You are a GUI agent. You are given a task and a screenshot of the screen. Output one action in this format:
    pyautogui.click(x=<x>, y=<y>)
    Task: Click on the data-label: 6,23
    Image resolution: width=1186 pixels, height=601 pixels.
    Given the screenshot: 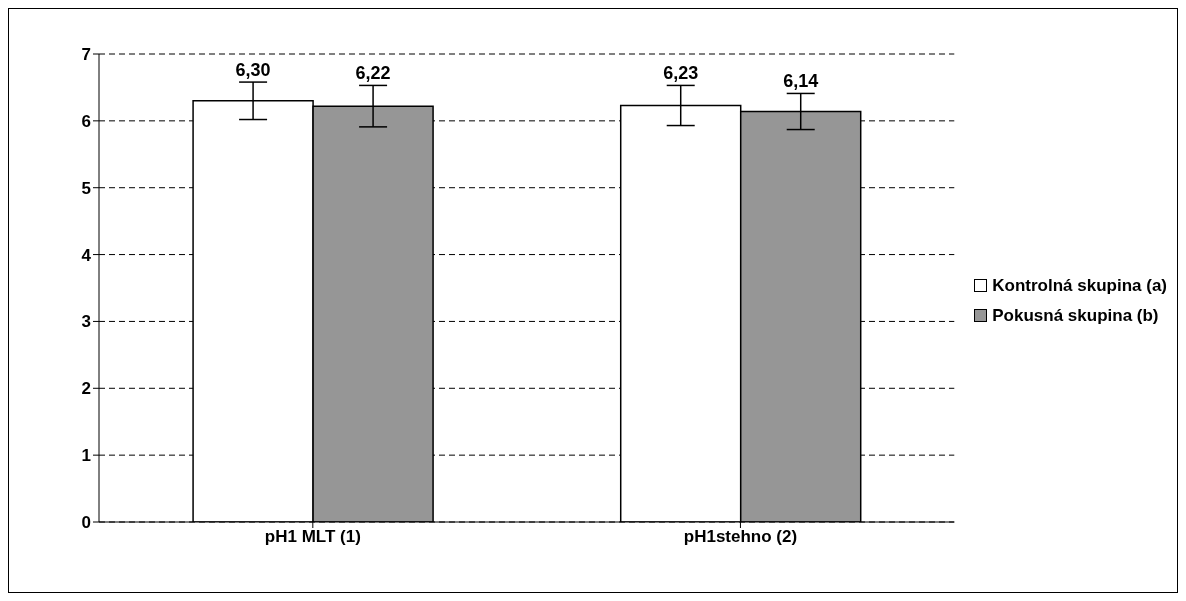 What is the action you would take?
    pyautogui.click(x=681, y=73)
    